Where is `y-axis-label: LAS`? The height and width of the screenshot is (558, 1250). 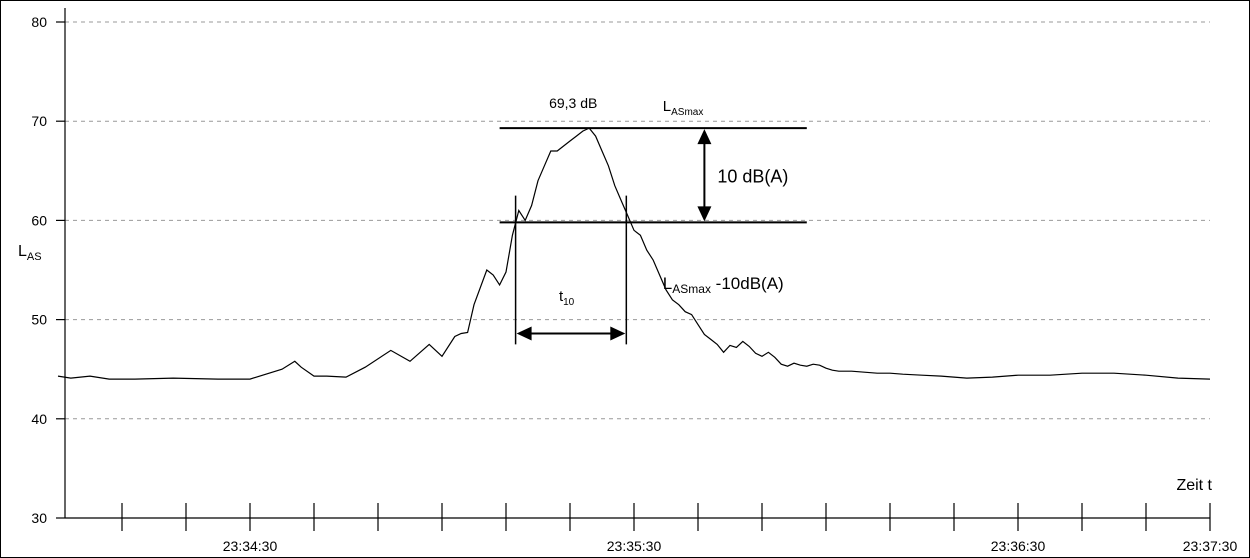 y-axis-label: LAS is located at coordinates (30, 253).